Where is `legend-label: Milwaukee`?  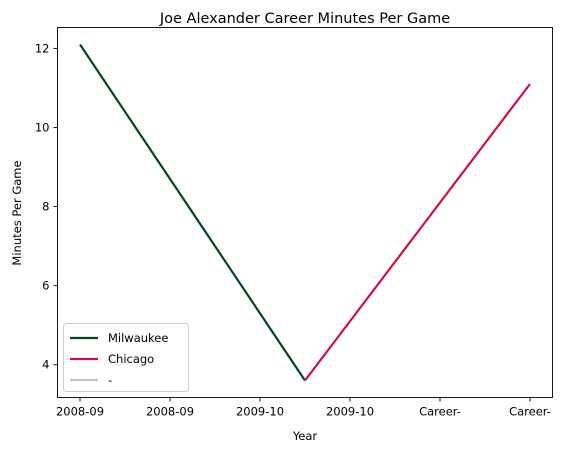
legend-label: Milwaukee is located at coordinates (138, 338).